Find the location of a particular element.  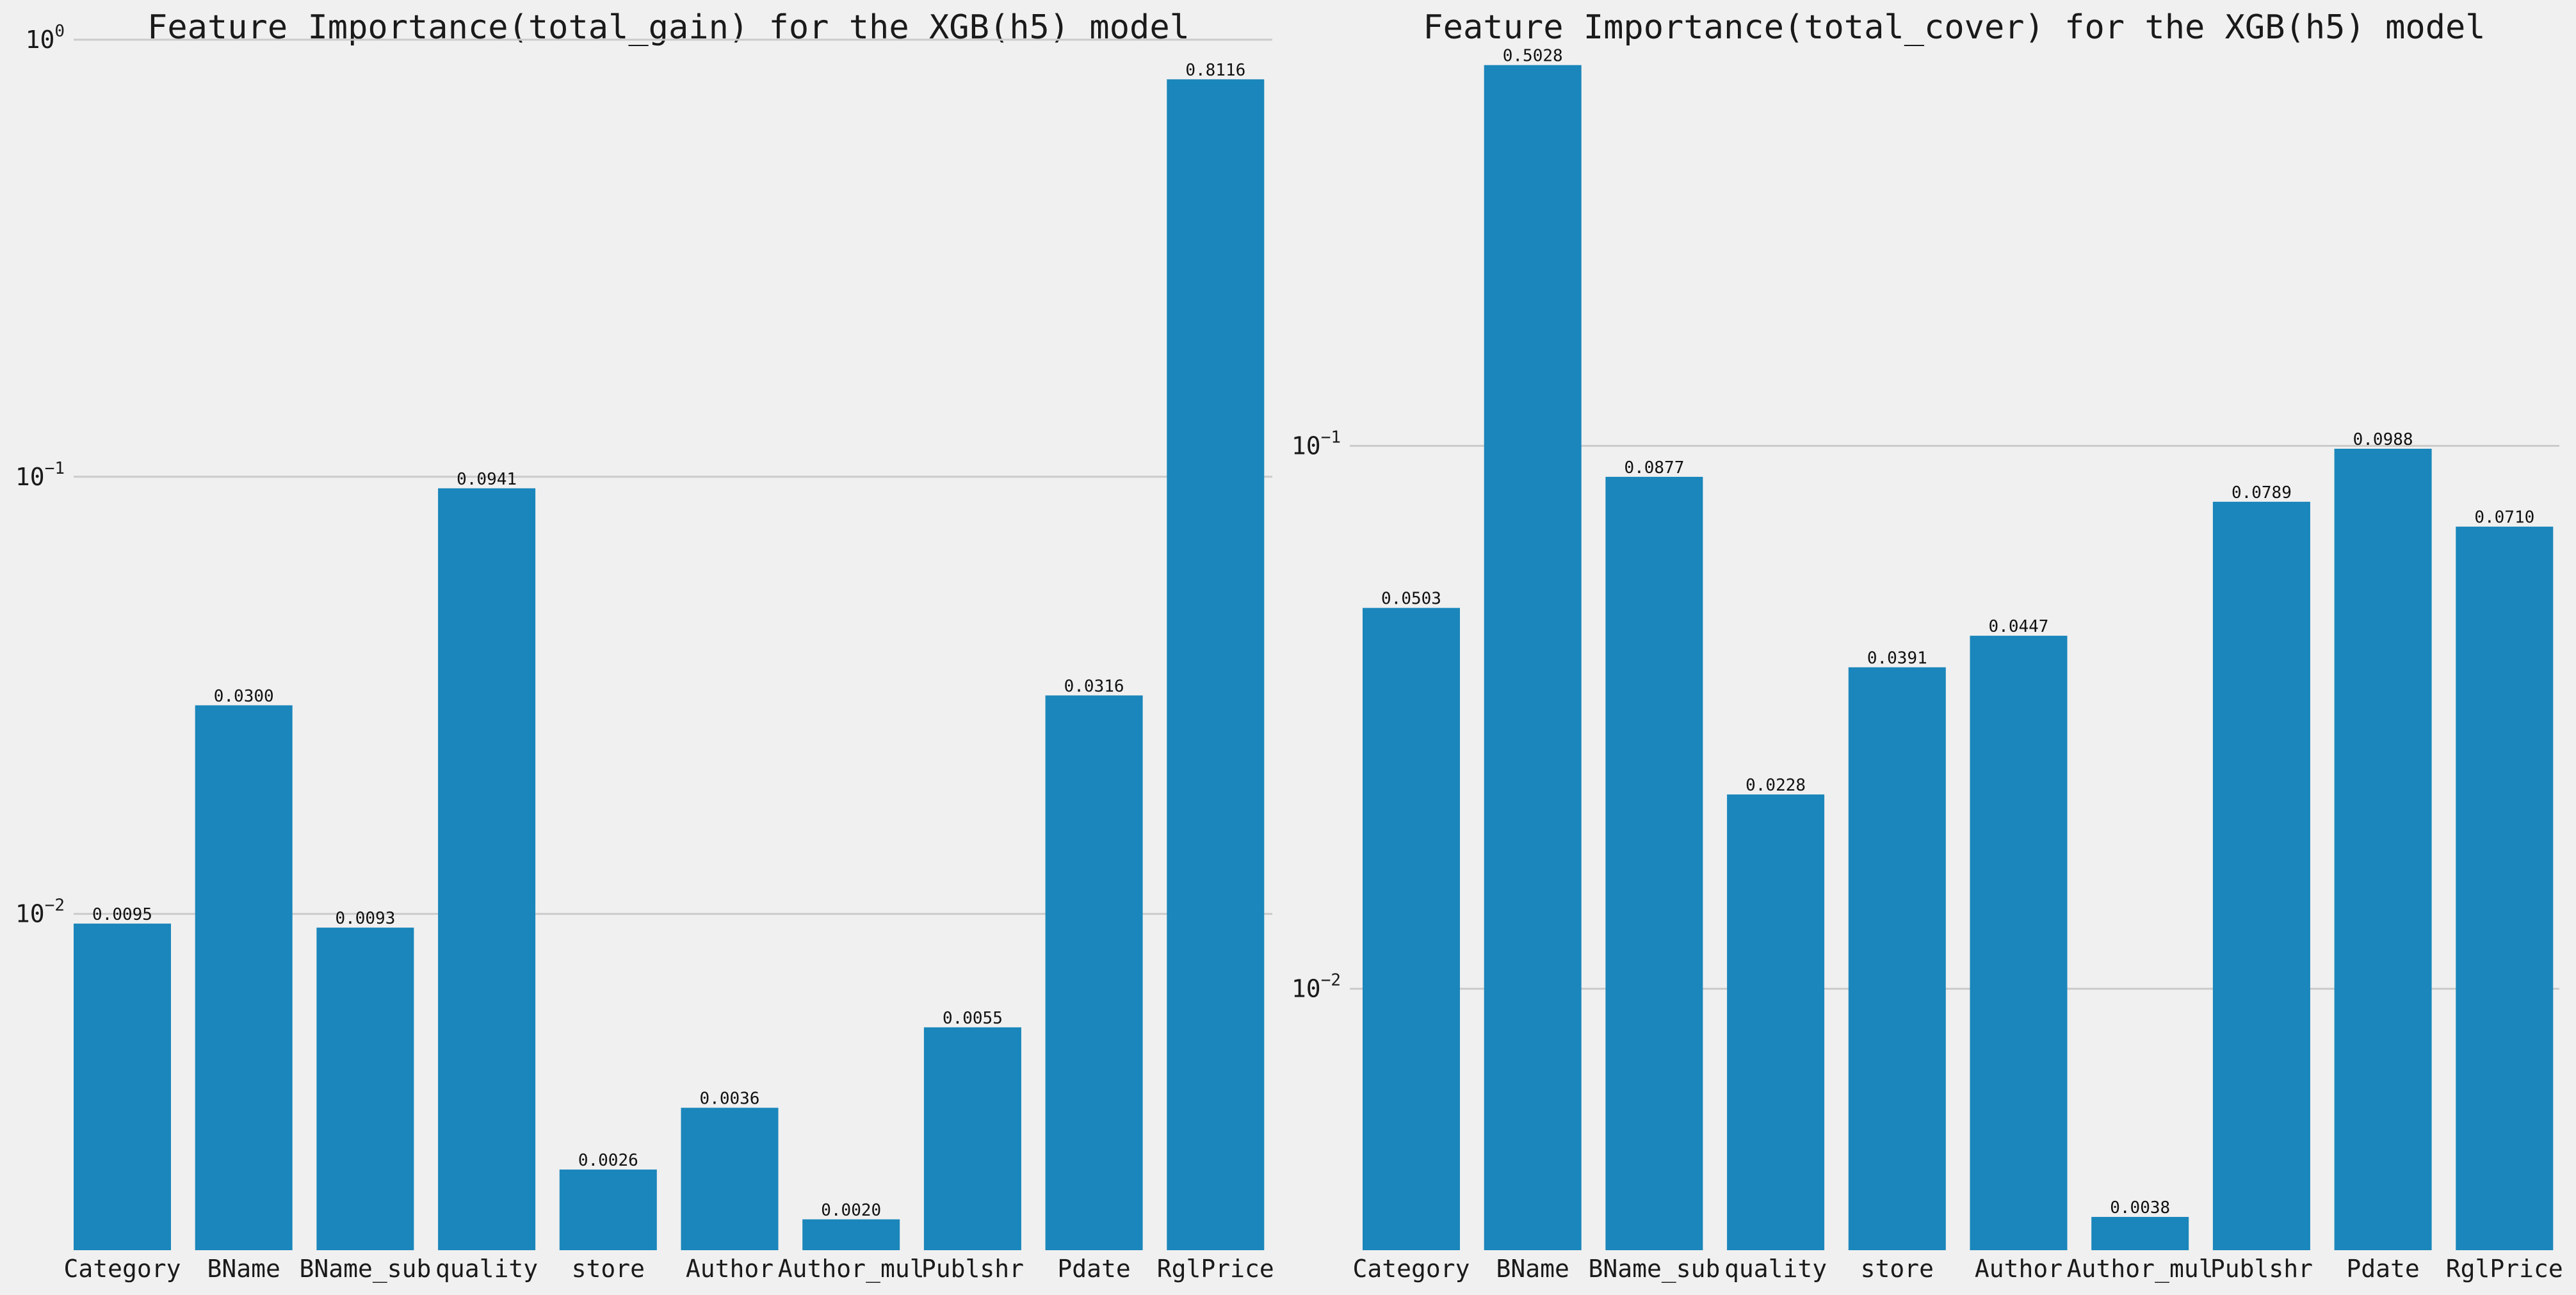

y-axis-ticks: 10−210−1 is located at coordinates (1316, 716).